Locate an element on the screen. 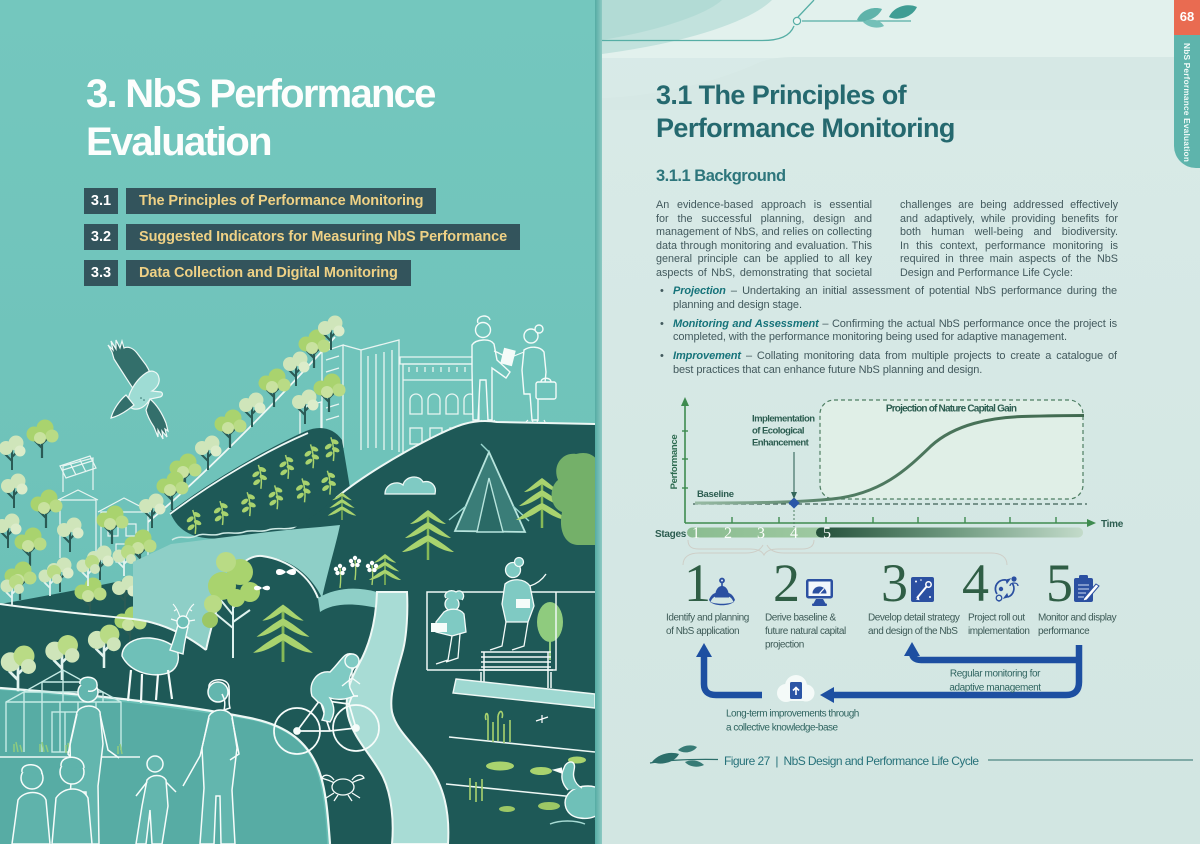 This screenshot has height=844, width=1200. svg-text: Stages is located at coordinates (671, 534).